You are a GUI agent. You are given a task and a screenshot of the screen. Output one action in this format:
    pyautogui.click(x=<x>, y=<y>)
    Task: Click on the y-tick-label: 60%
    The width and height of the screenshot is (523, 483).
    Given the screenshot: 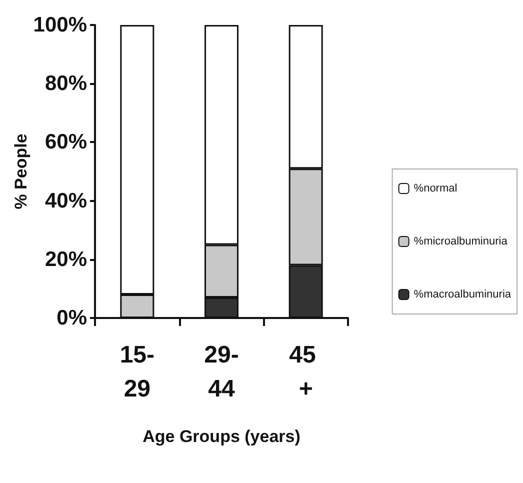 What is the action you would take?
    pyautogui.click(x=66, y=142)
    